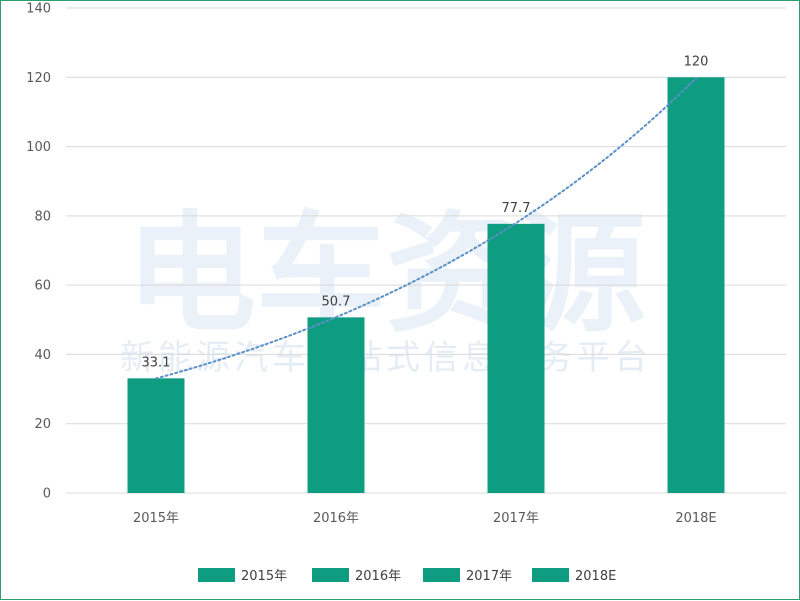  I want to click on x-axis: 2015年 2016年 2017年 2018E, so click(425, 518).